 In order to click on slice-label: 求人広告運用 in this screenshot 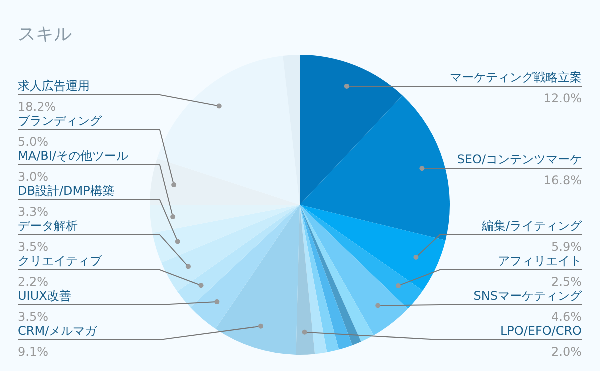, I will do `click(54, 86)`.